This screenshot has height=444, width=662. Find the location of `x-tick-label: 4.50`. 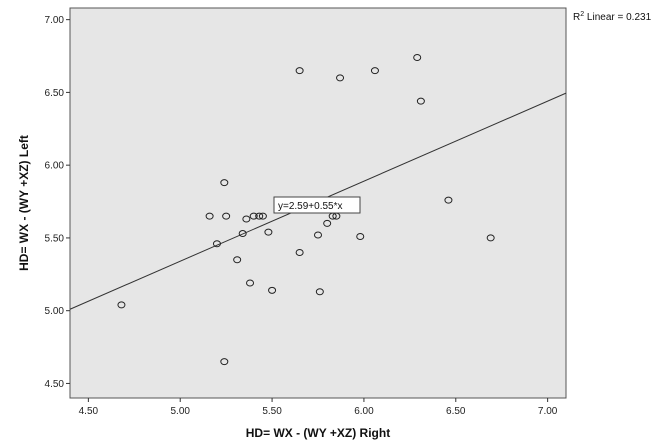

x-tick-label: 4.50 is located at coordinates (89, 411).